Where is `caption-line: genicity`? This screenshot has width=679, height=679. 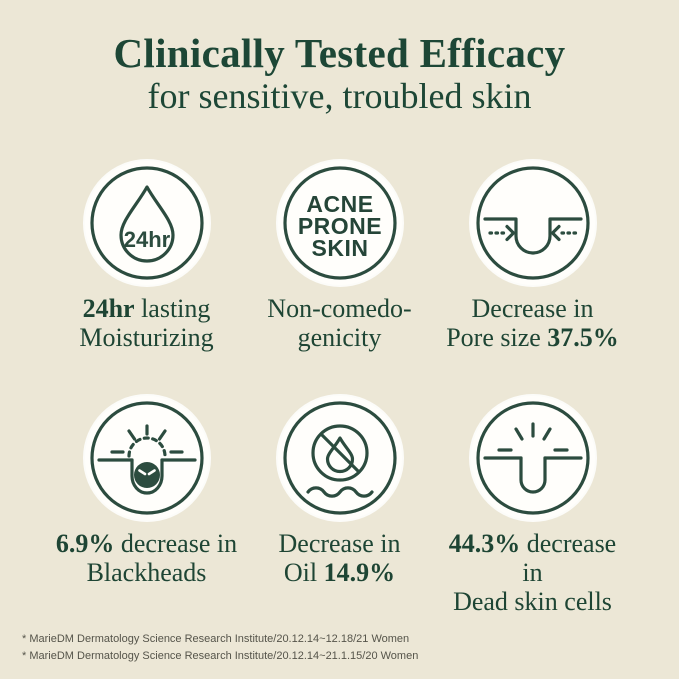 caption-line: genicity is located at coordinates (339, 337).